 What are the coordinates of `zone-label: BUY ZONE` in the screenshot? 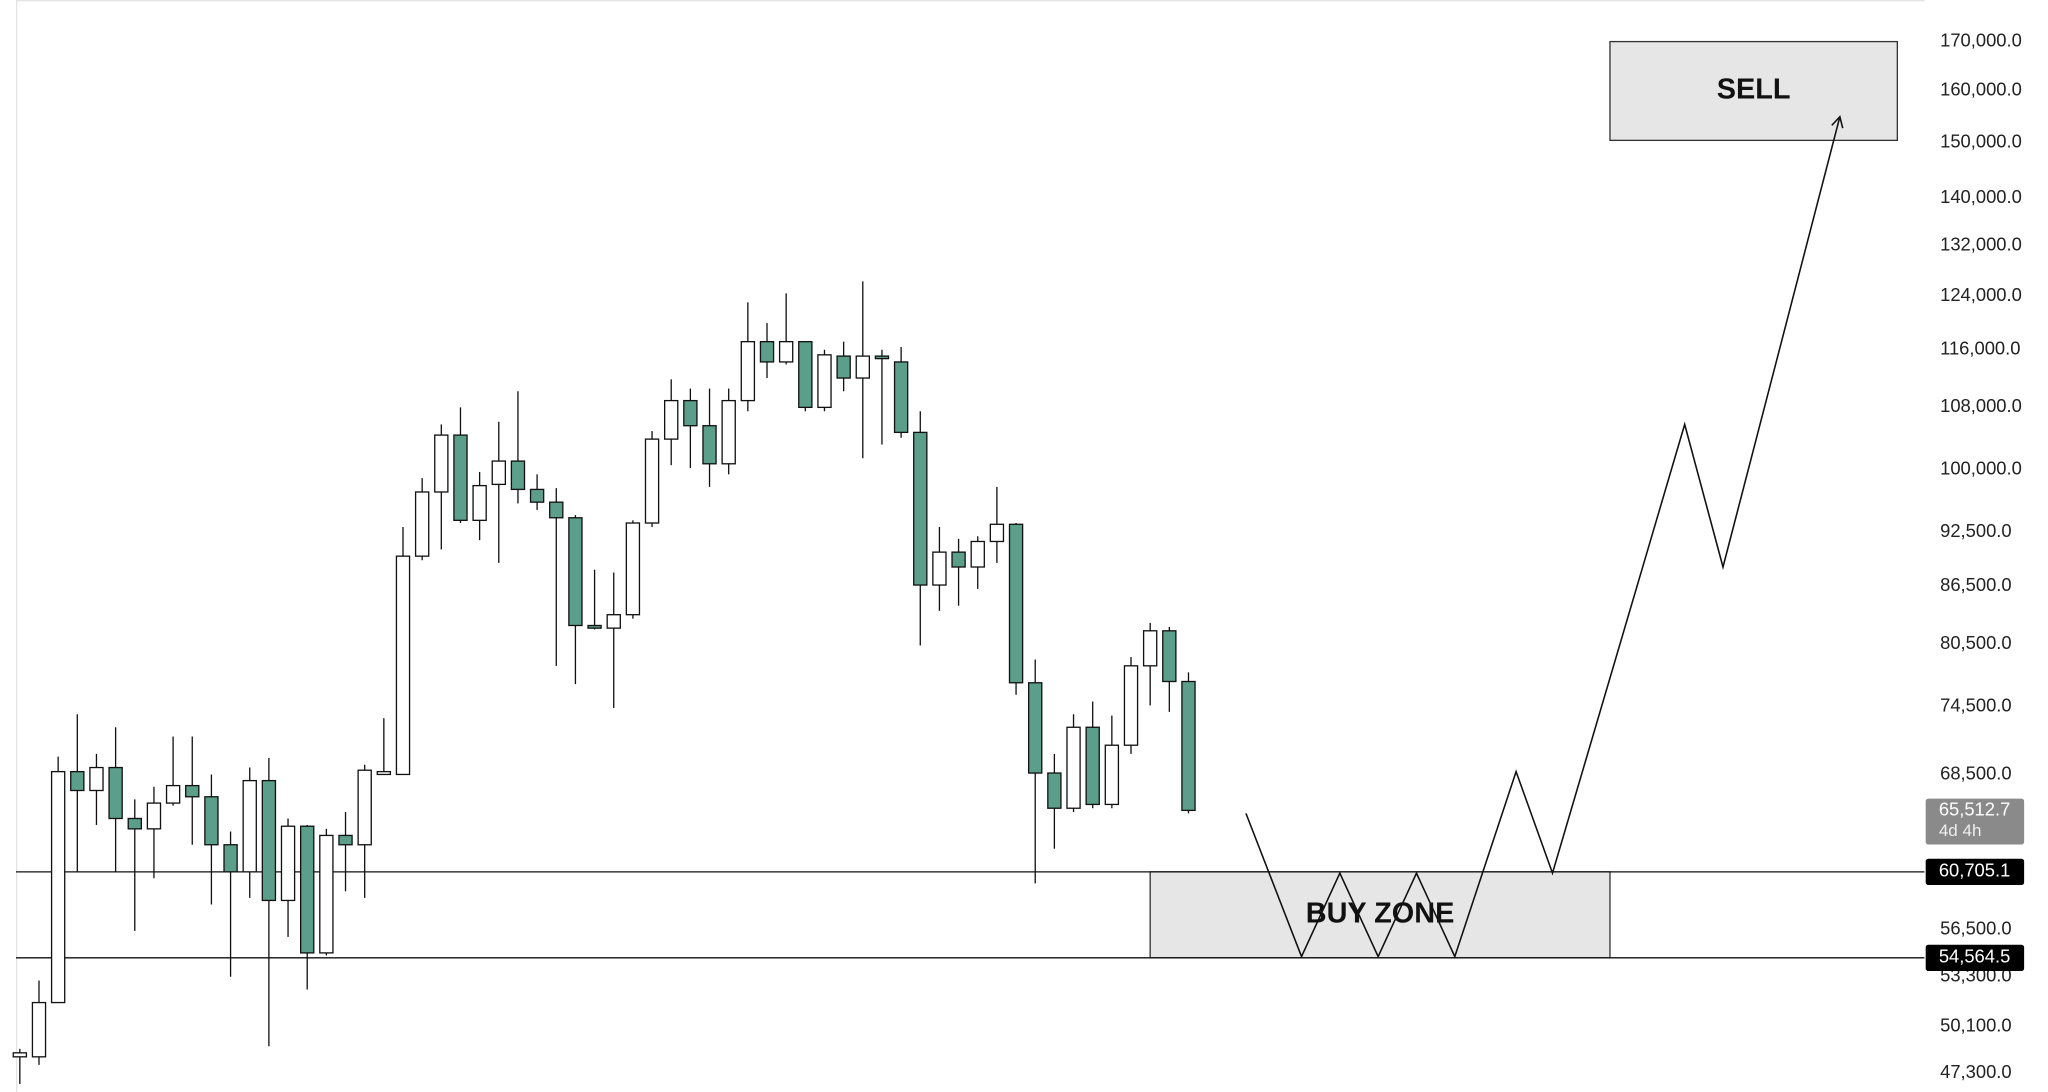 It's located at (1380, 913).